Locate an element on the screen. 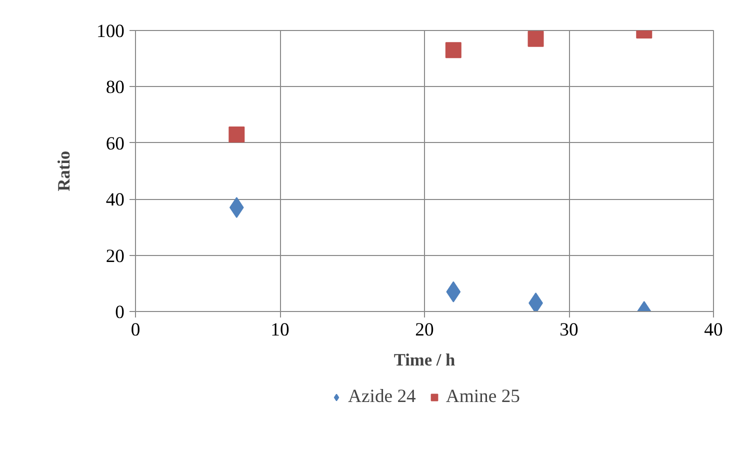  x-tick-label: 30 is located at coordinates (569, 330).